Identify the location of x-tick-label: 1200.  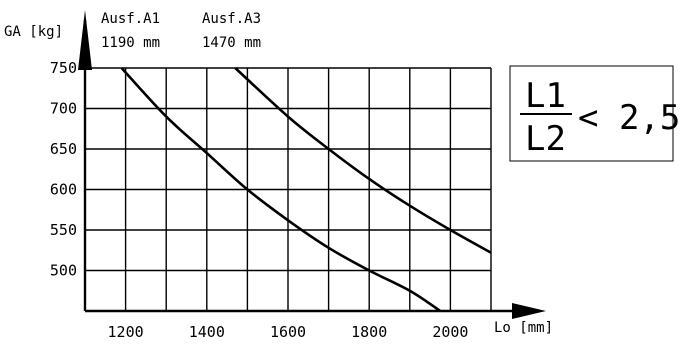
(126, 332).